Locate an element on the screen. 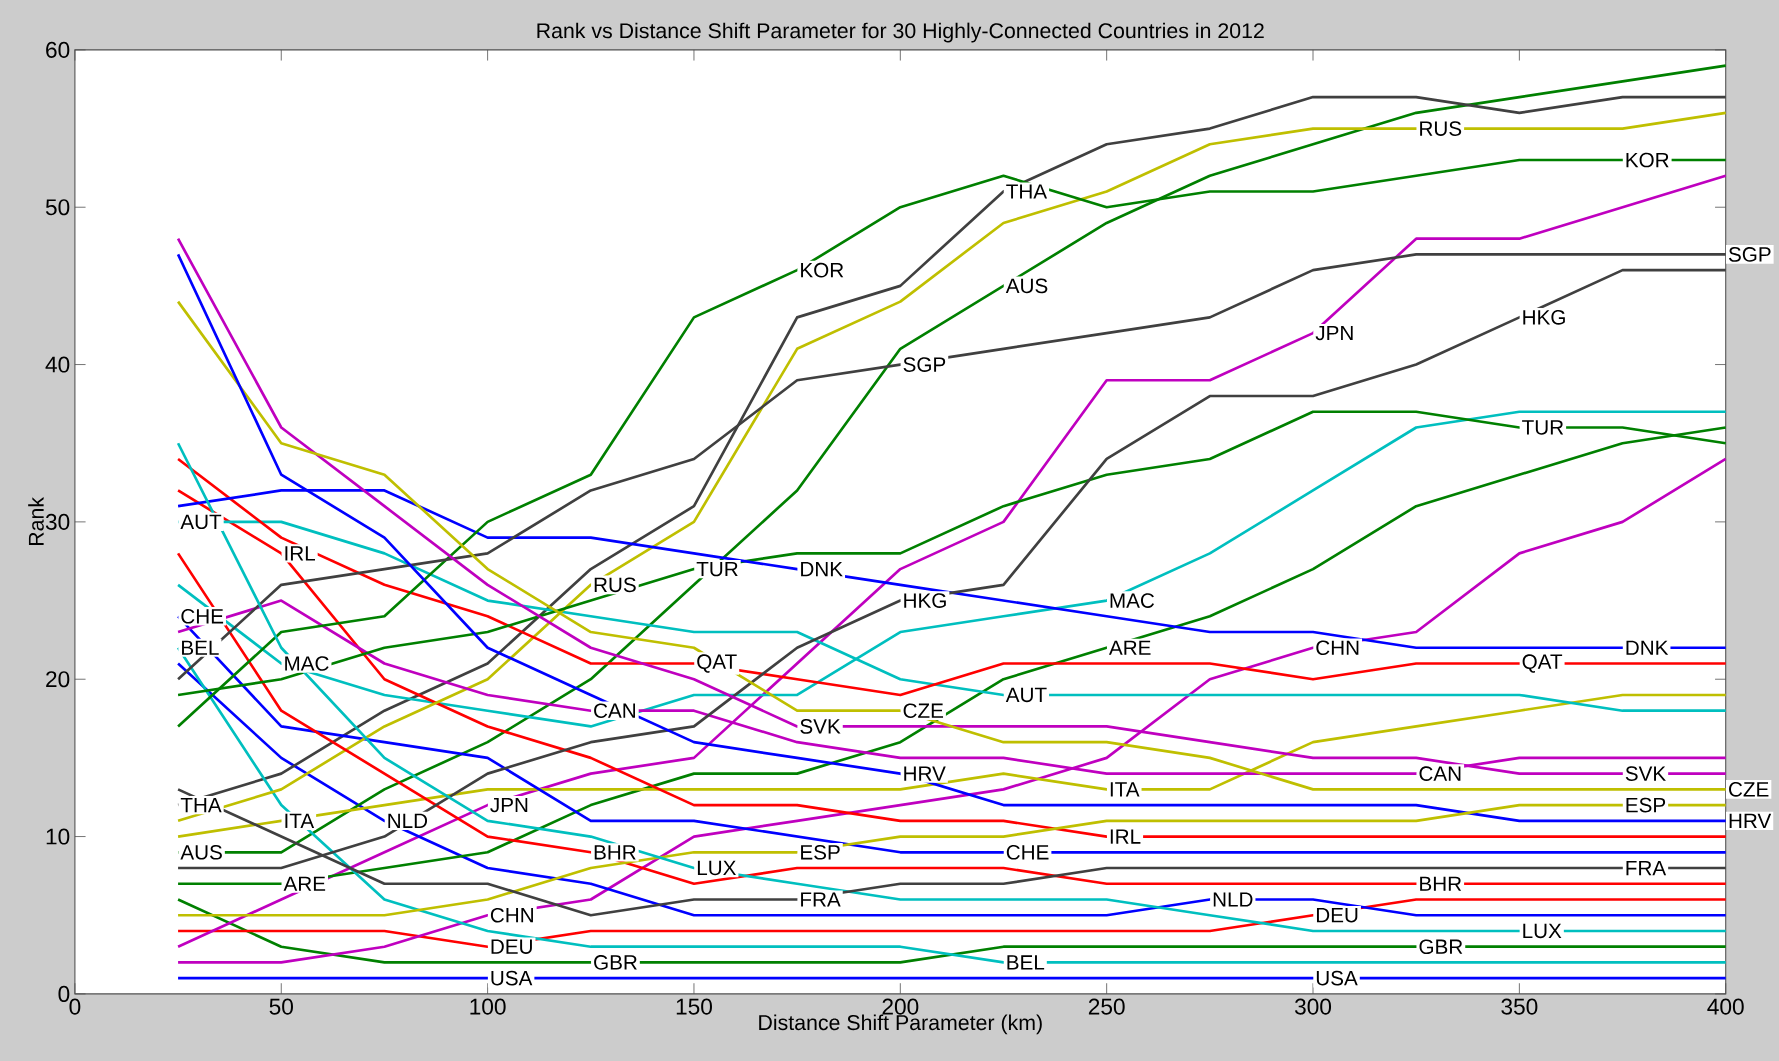 This screenshot has width=1779, height=1061. series-label: MAC is located at coordinates (307, 663).